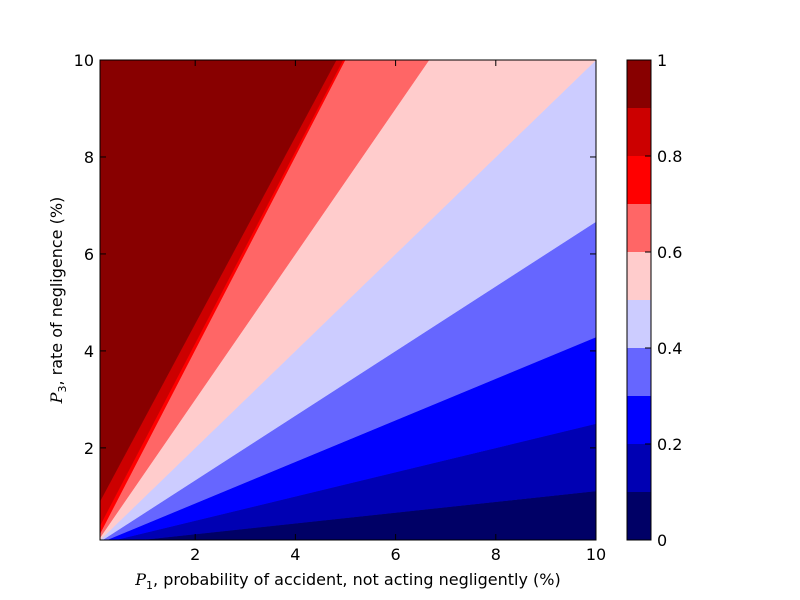 The image size is (800, 600). Describe the element at coordinates (669, 252) in the screenshot. I see `colorbar-tick-label: 0.6` at that location.